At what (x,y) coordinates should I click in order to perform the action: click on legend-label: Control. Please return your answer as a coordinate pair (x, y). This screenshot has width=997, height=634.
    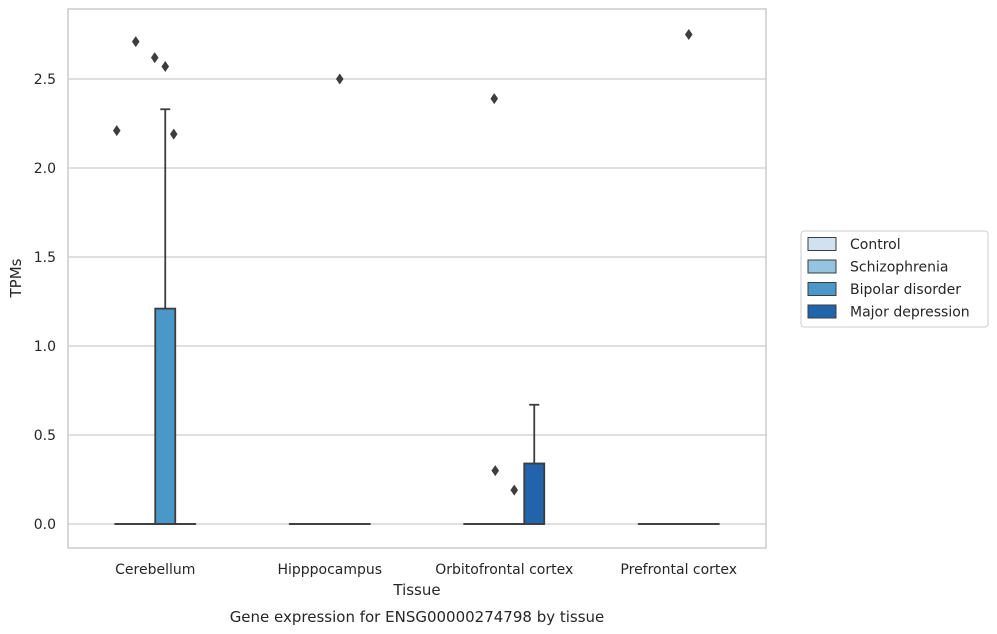
    Looking at the image, I should click on (875, 245).